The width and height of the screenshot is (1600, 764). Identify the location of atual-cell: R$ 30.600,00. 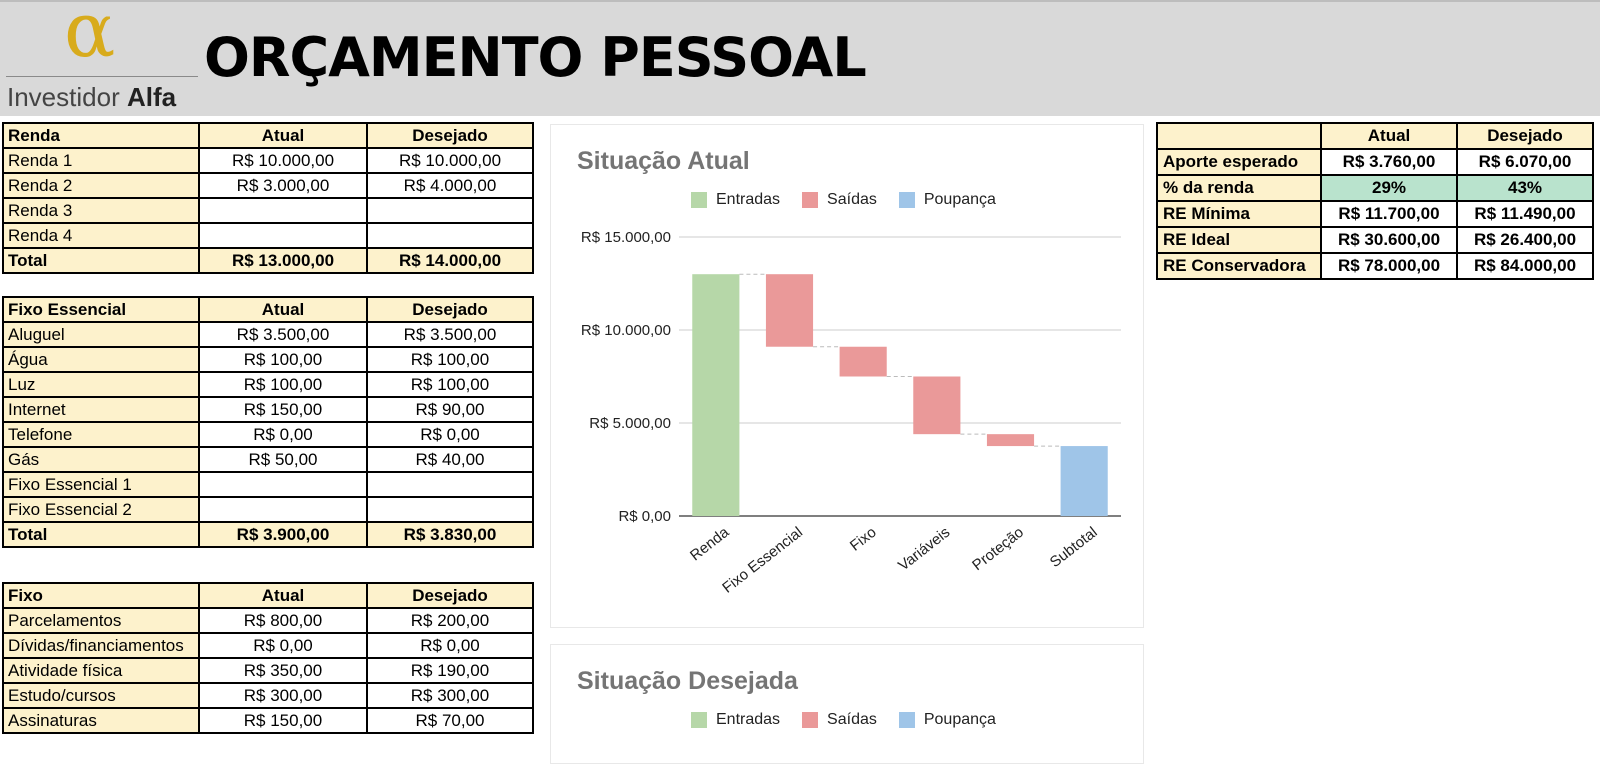
(1389, 240).